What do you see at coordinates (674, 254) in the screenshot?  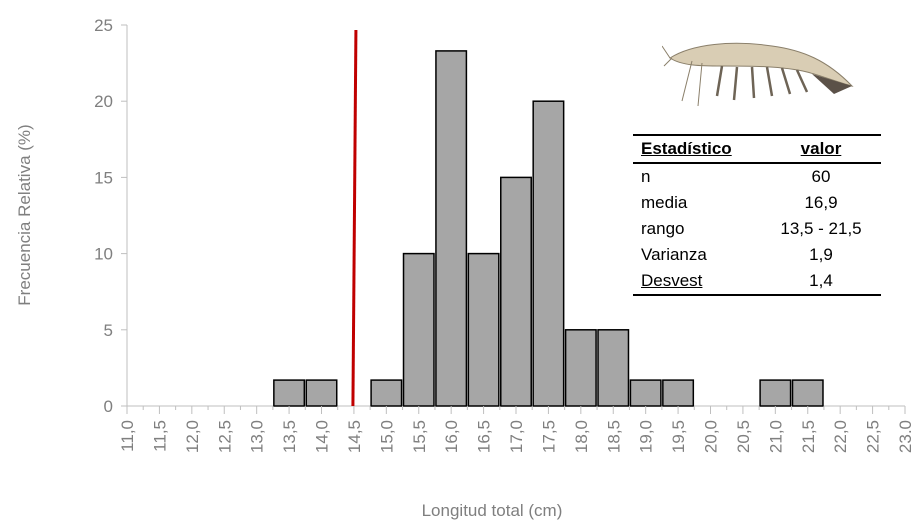 I see `row-label: Varianza` at bounding box center [674, 254].